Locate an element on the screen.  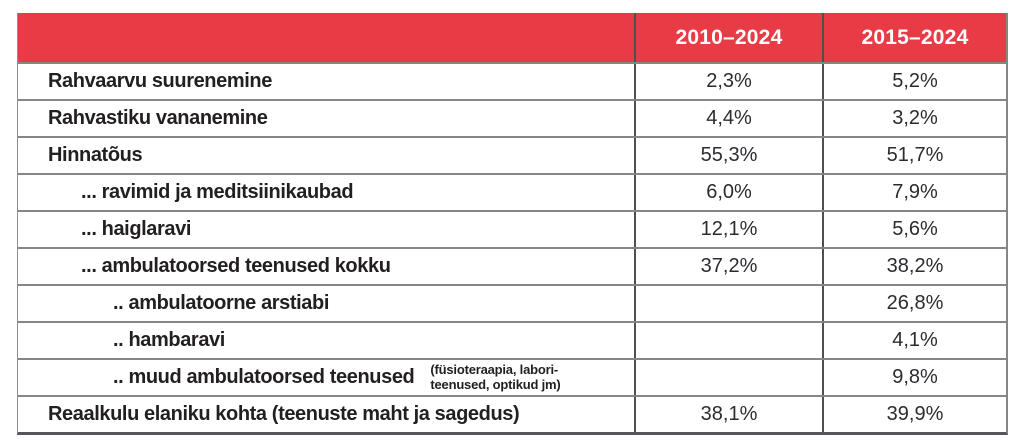
row-label: Rahvastiku vananemine is located at coordinates (158, 118).